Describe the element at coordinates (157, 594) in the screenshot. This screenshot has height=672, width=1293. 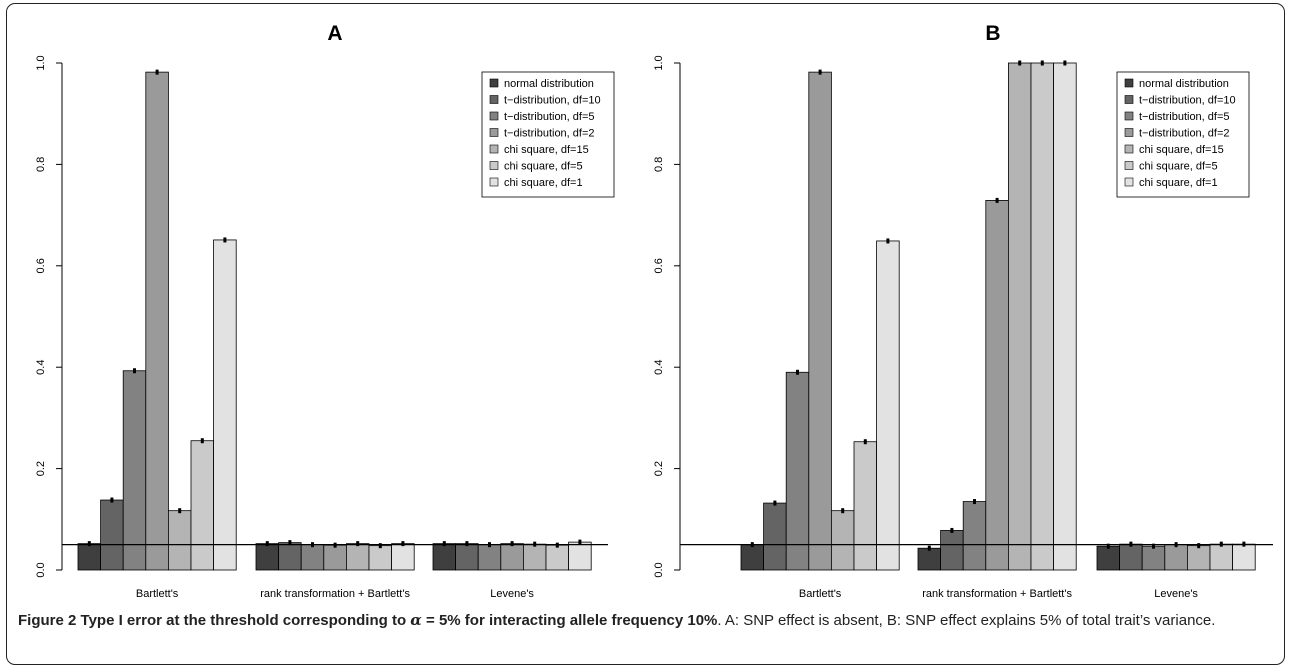
I see `panel-a-category-label: Bartlett's` at that location.